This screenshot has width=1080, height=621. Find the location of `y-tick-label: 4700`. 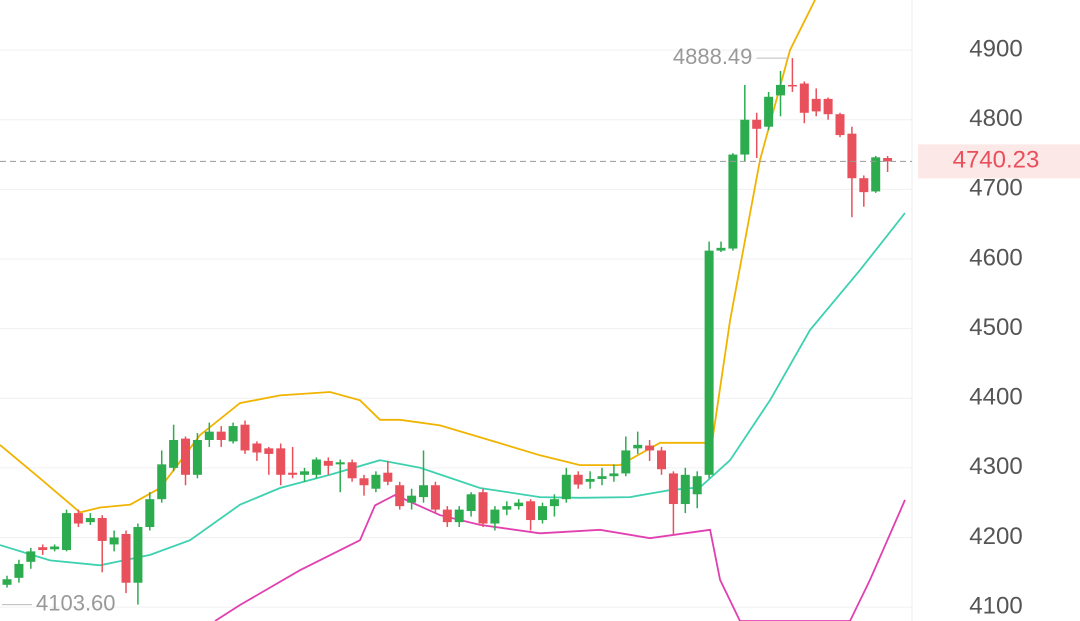

y-tick-label: 4700 is located at coordinates (995, 188).